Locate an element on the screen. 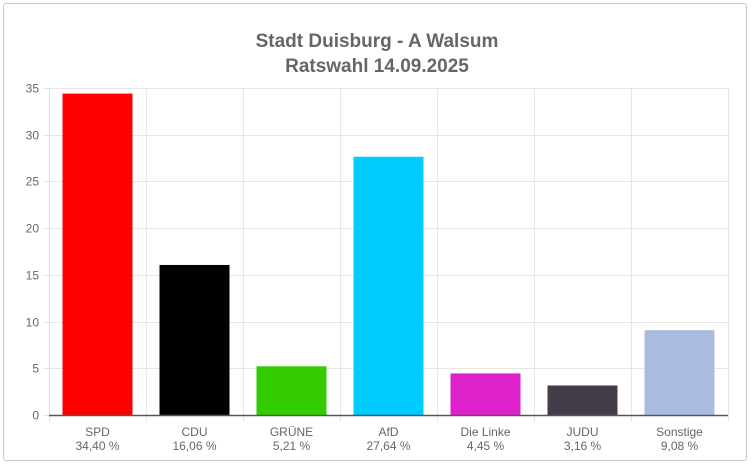 The image size is (754, 465). bar-spd is located at coordinates (97, 254).